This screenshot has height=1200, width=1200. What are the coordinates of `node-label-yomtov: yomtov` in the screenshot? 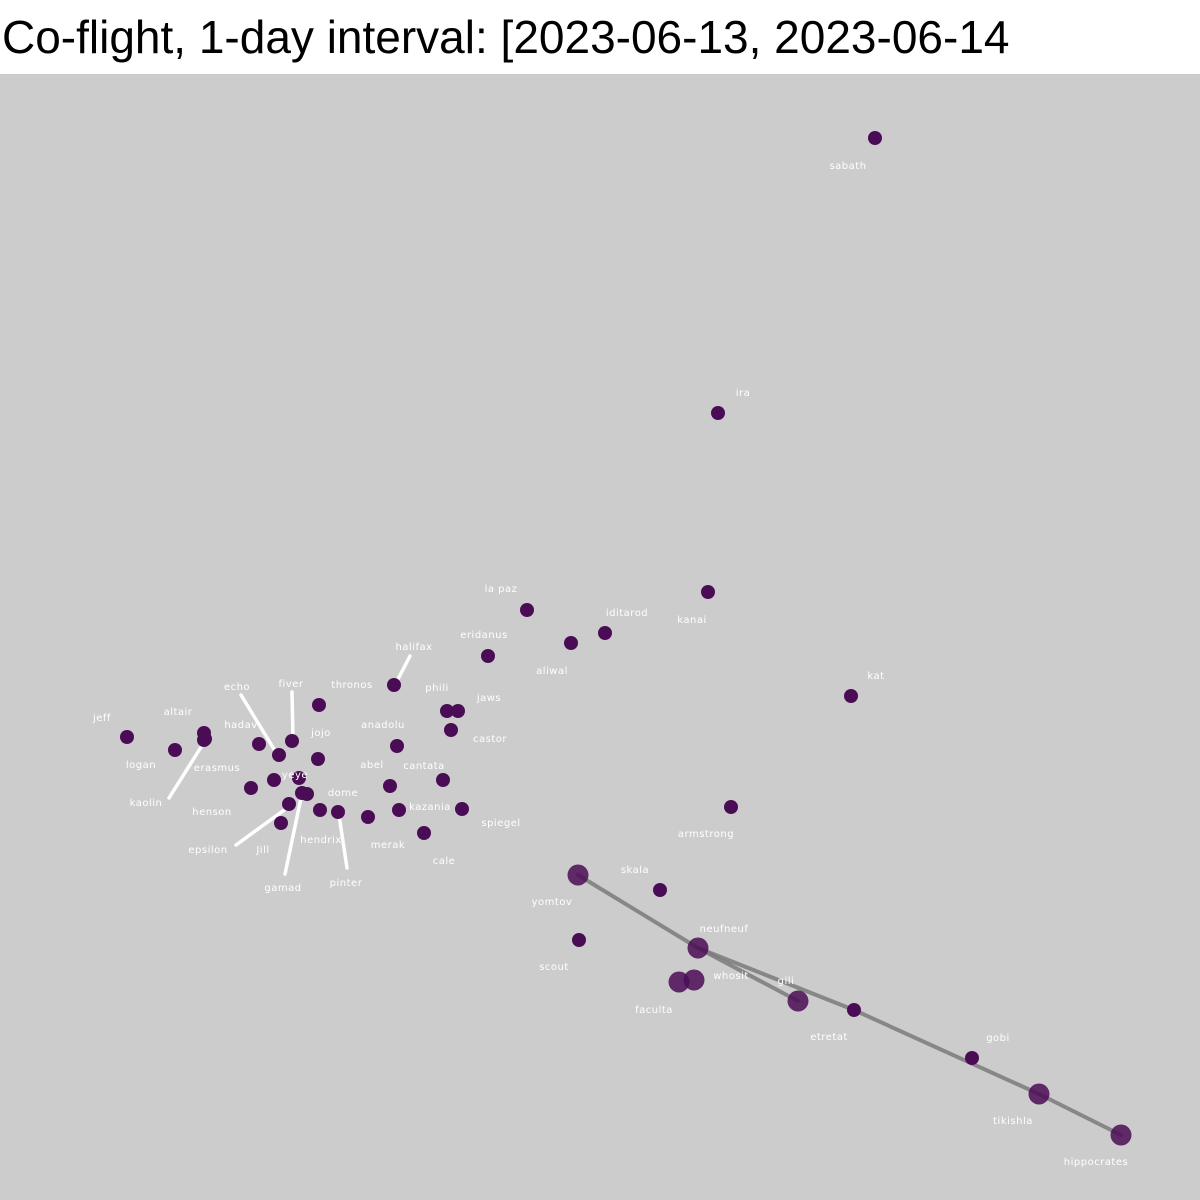 It's located at (552, 902).